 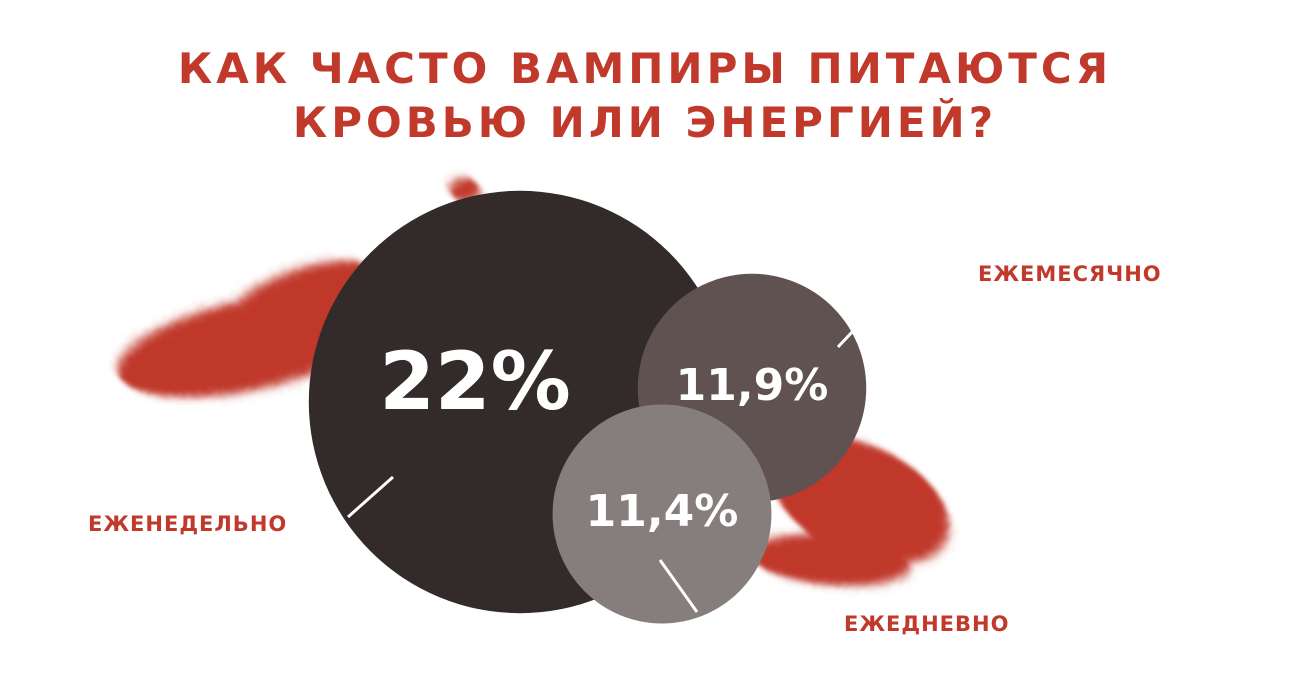 I want to click on value-label: 11,4%, so click(x=662, y=511).